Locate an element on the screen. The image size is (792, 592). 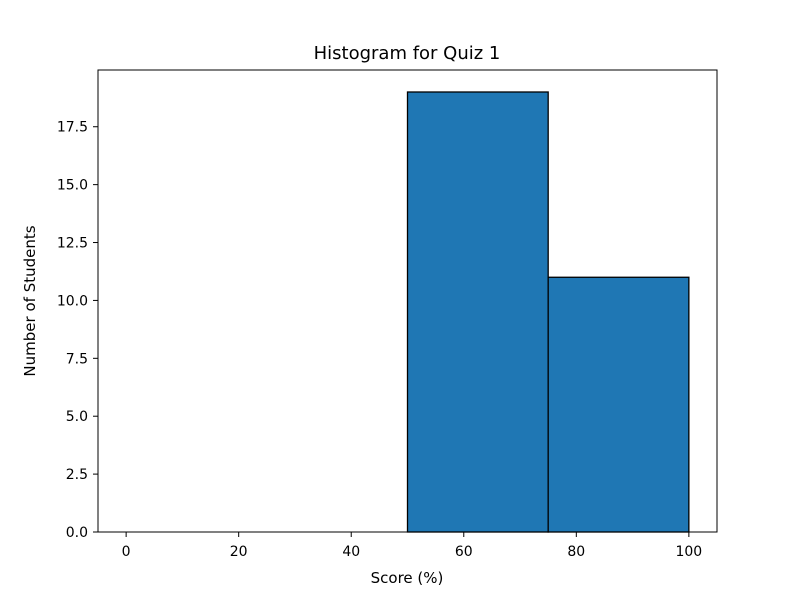
x-tick-label-0: 0 is located at coordinates (126, 552).